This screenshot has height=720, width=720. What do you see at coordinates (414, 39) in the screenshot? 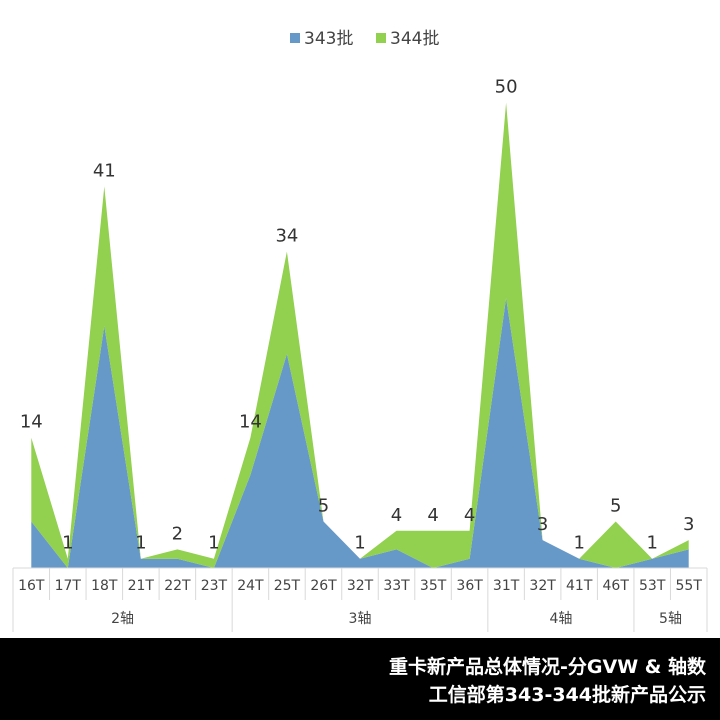
I see `legend-label: 344批` at bounding box center [414, 39].